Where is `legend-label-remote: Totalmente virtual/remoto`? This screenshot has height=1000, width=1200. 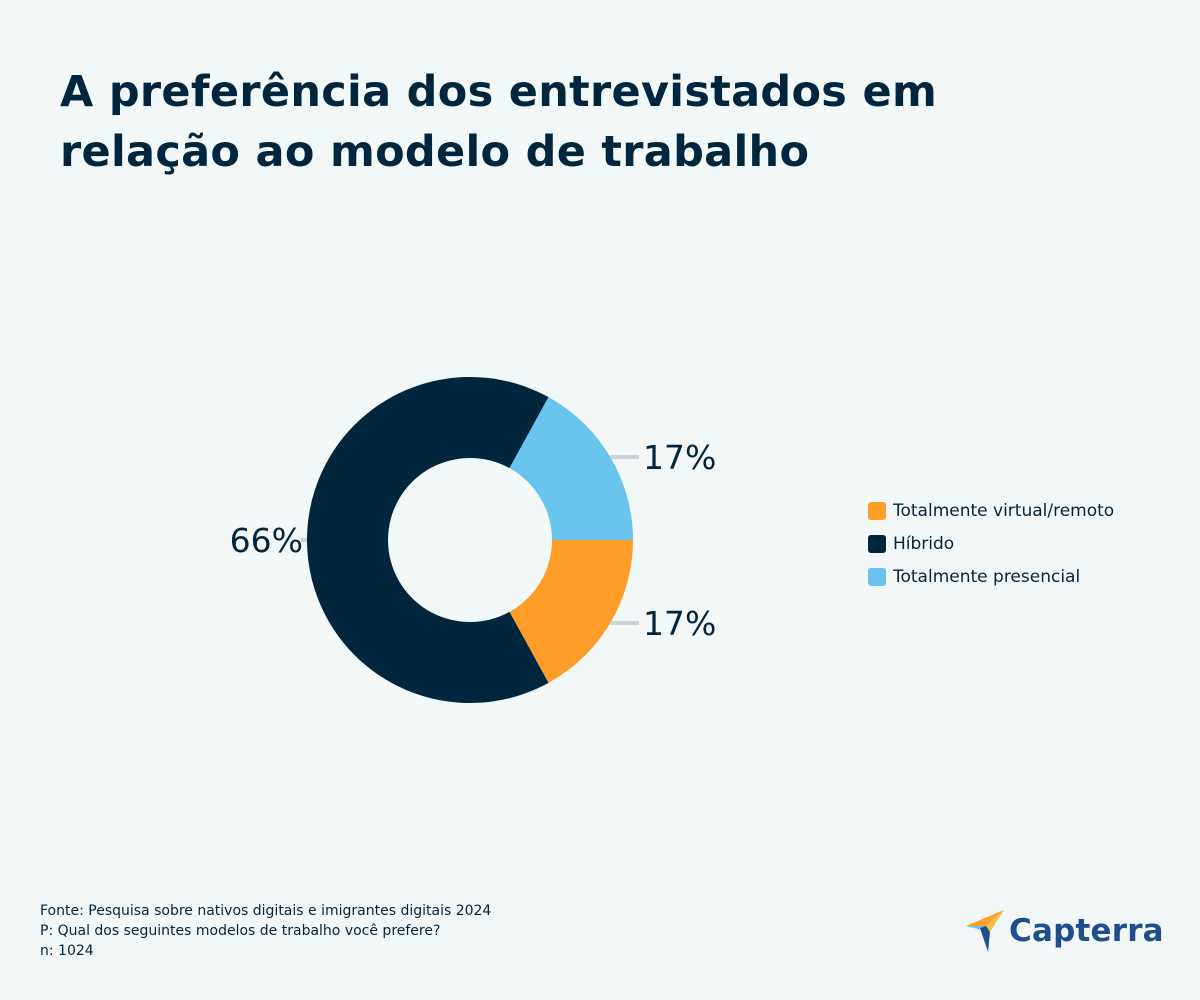 legend-label-remote: Totalmente virtual/remoto is located at coordinates (1004, 510).